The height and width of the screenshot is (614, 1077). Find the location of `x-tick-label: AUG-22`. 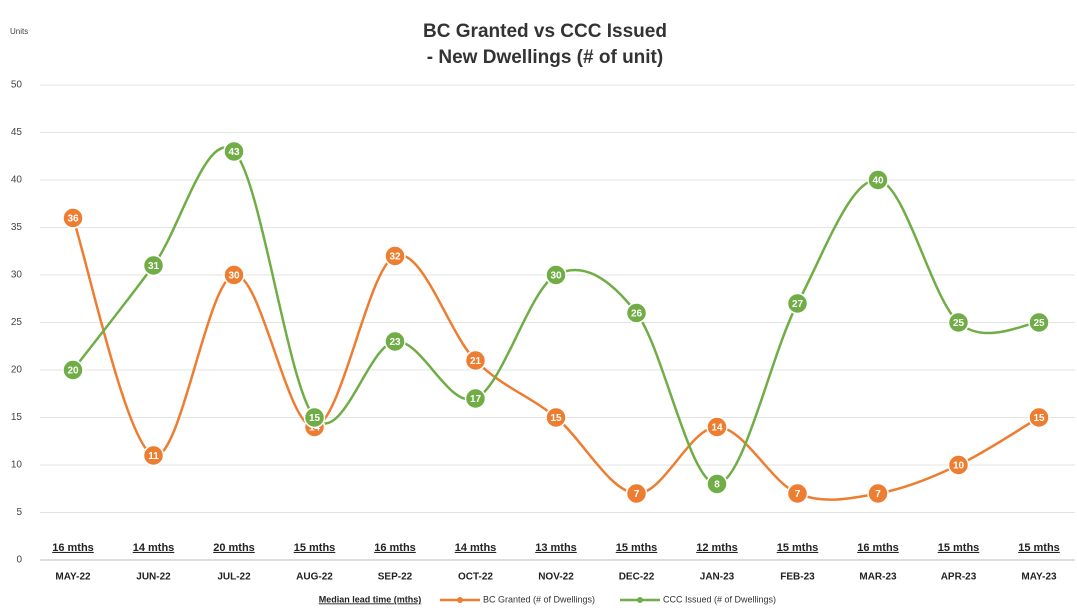

x-tick-label: AUG-22 is located at coordinates (314, 577).